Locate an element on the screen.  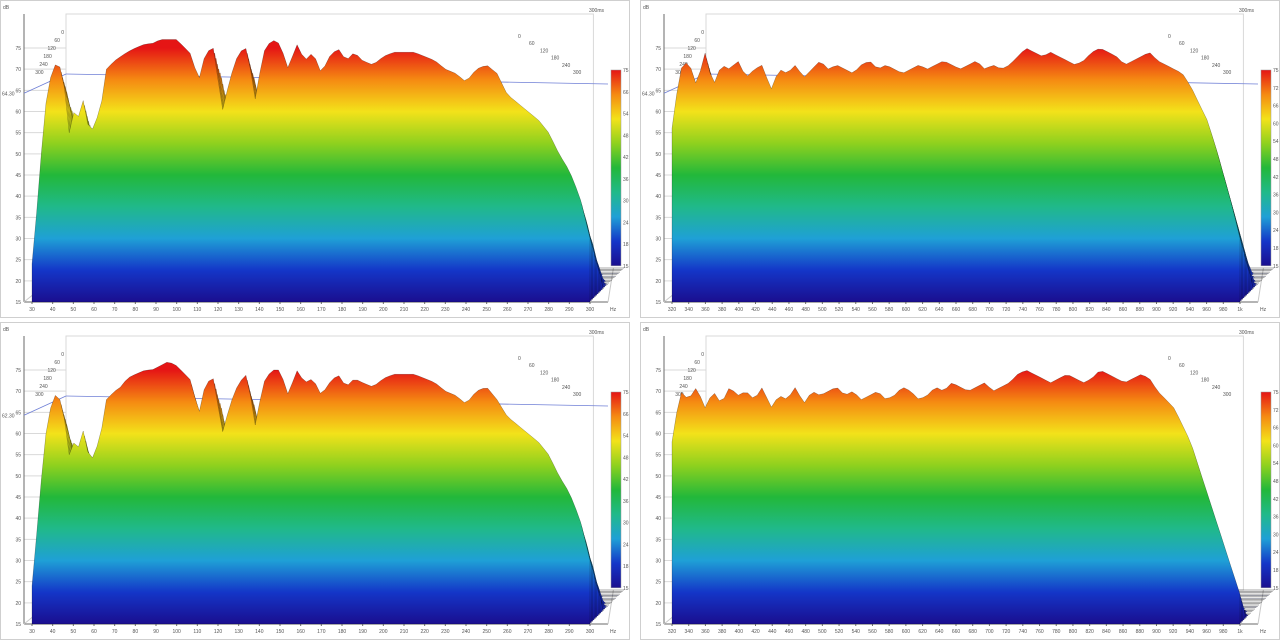
x-tick-label: 170 is located at coordinates (321, 310).